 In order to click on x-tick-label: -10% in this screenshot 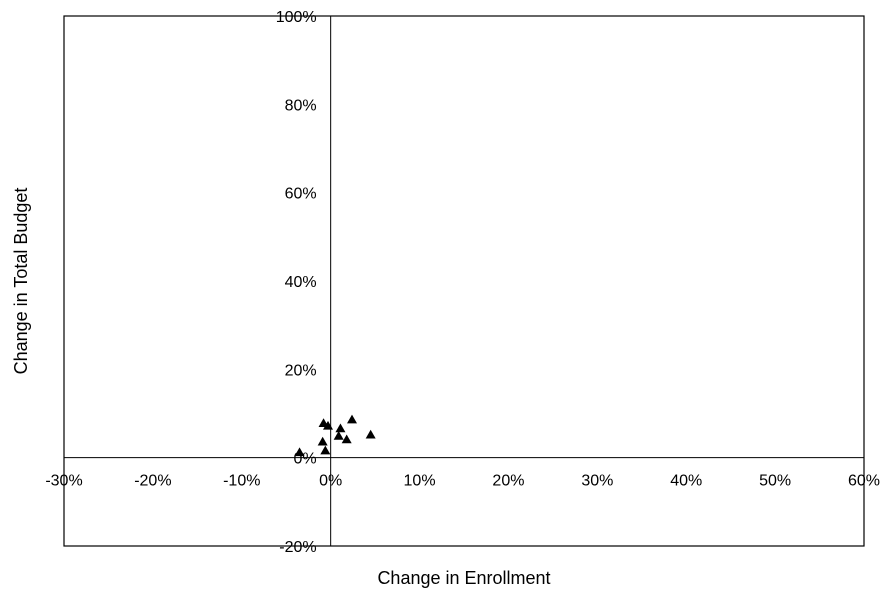, I will do `click(241, 481)`.